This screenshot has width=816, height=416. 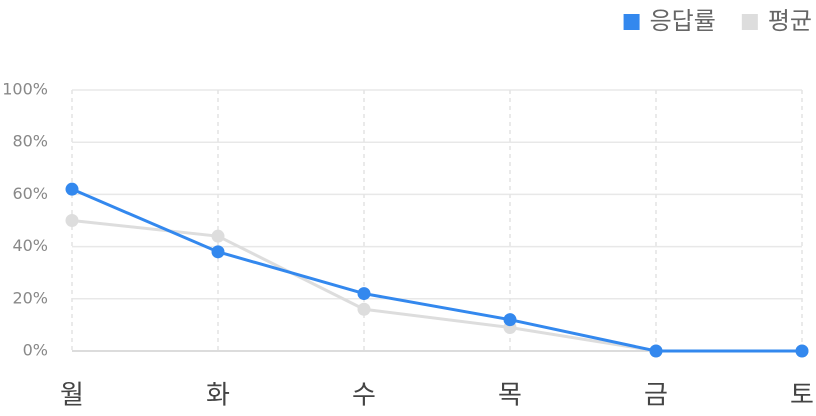 I want to click on y-tick-label: 60%, so click(x=30, y=193).